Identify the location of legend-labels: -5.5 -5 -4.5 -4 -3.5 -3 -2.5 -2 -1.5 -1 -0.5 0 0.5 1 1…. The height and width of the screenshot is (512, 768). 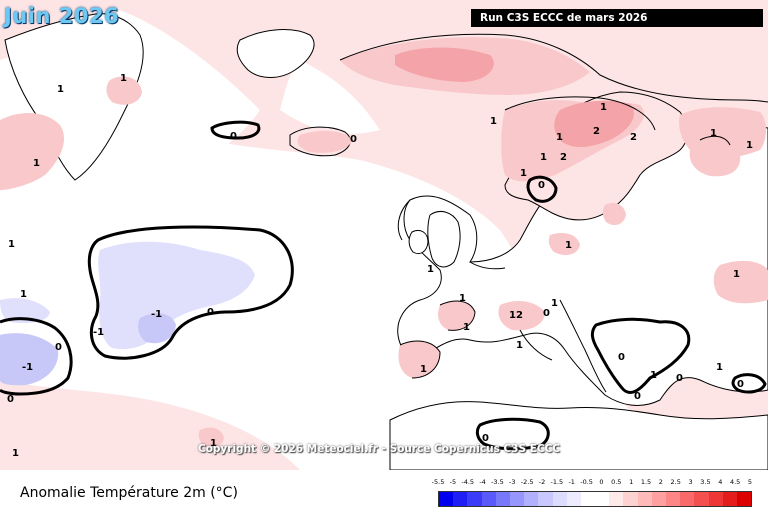
(595, 483).